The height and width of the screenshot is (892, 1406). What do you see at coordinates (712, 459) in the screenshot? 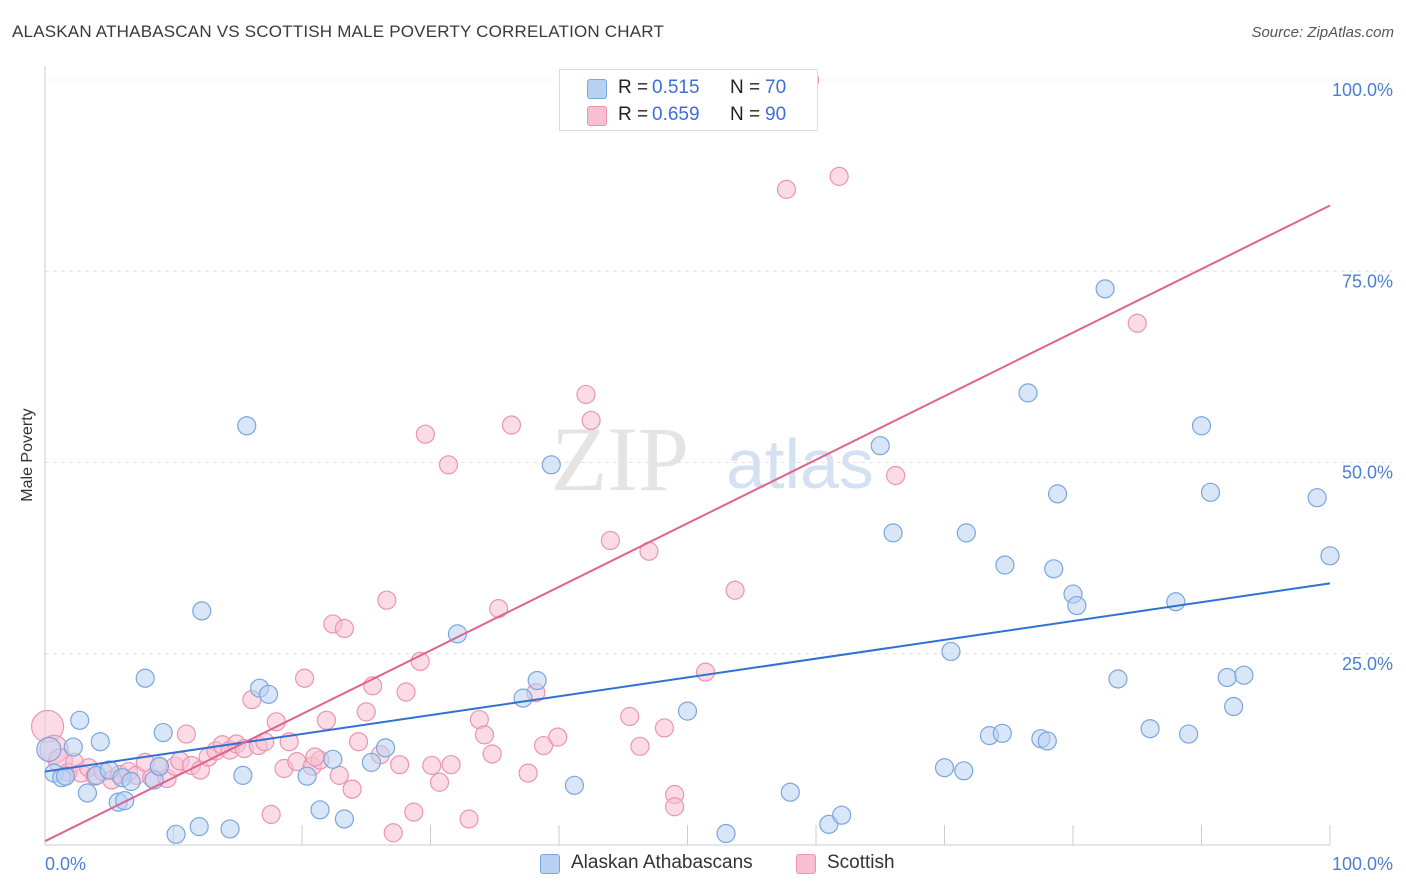
I see `zipatlas-watermark: ZIP atlas` at bounding box center [712, 459].